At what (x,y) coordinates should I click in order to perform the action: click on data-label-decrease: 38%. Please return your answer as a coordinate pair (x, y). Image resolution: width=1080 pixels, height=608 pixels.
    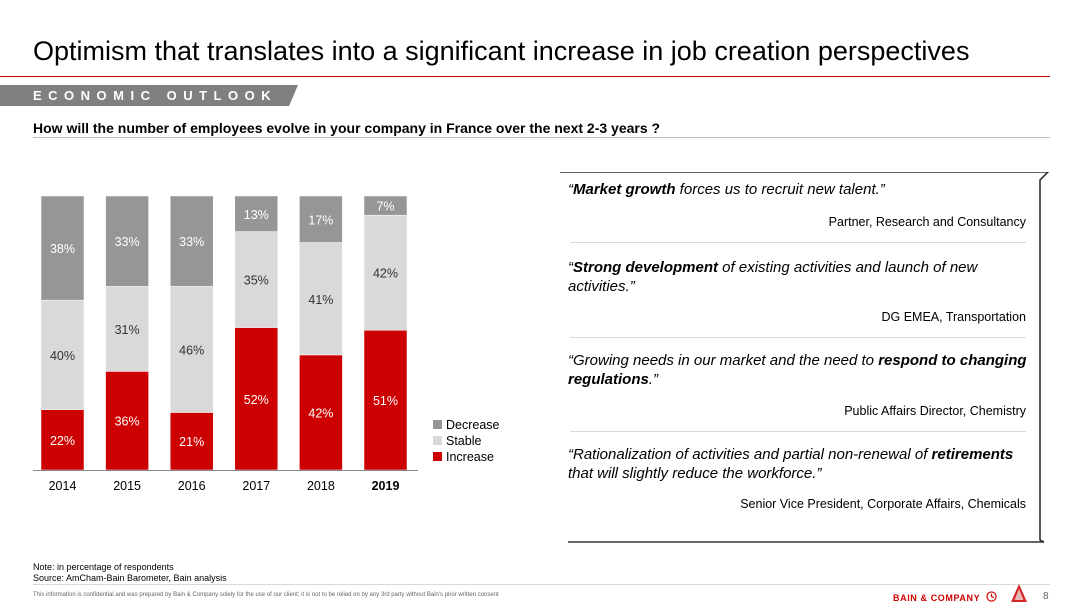
    Looking at the image, I should click on (62, 249).